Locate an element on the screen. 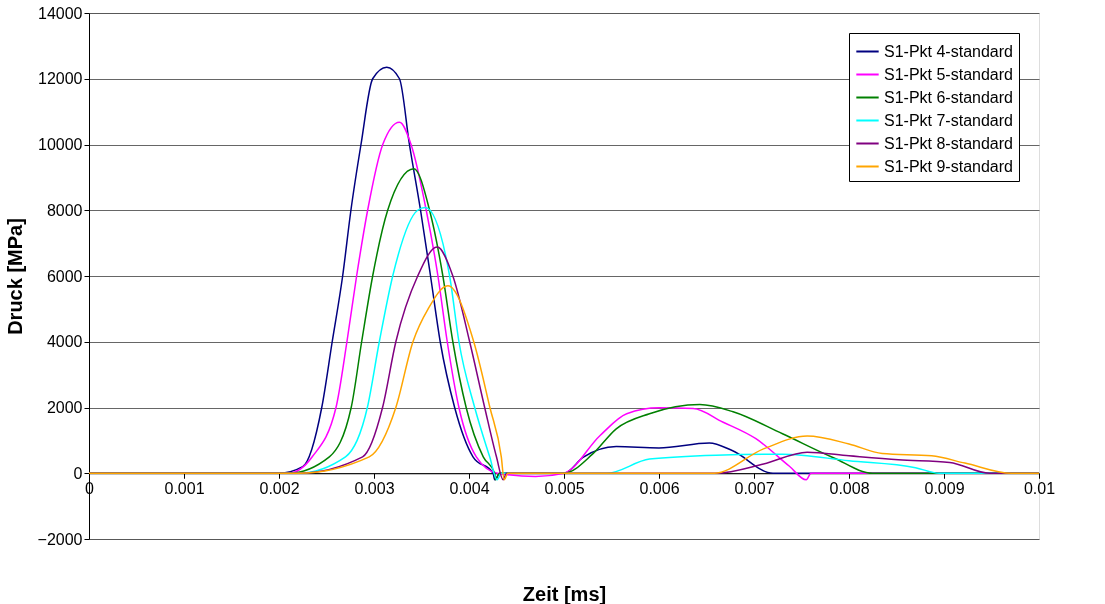 The width and height of the screenshot is (1105, 604). y-tick-label: 10000 is located at coordinates (60, 144).